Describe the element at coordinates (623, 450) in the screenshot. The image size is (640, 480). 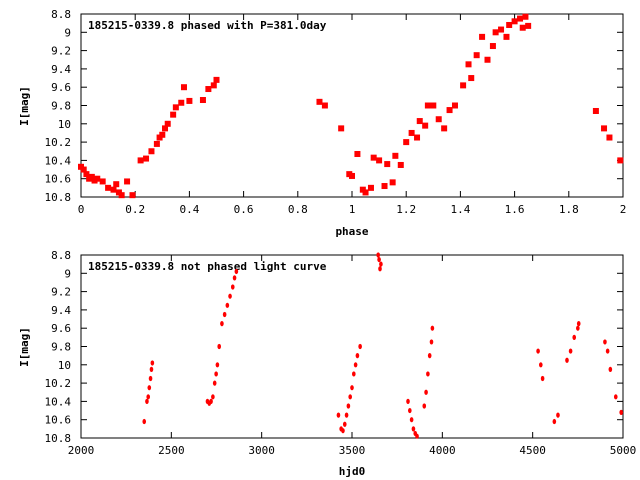
I see `x-tick-label: 5000` at that location.